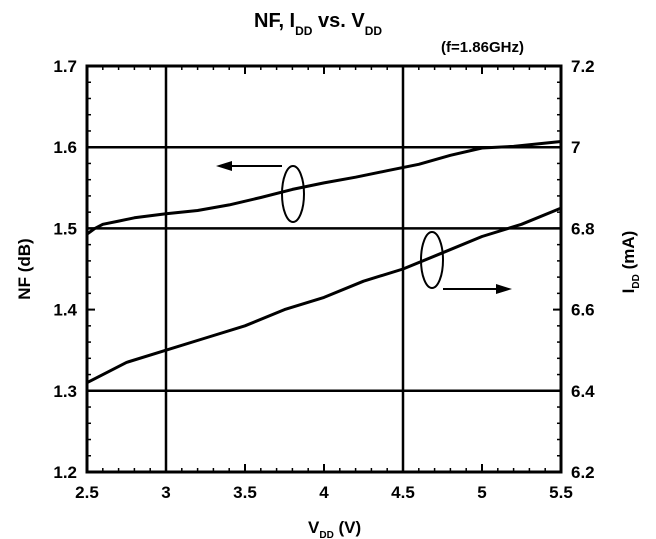 This screenshot has width=656, height=539. What do you see at coordinates (65, 147) in the screenshot?
I see `y-left-tick-label: 1.6` at bounding box center [65, 147].